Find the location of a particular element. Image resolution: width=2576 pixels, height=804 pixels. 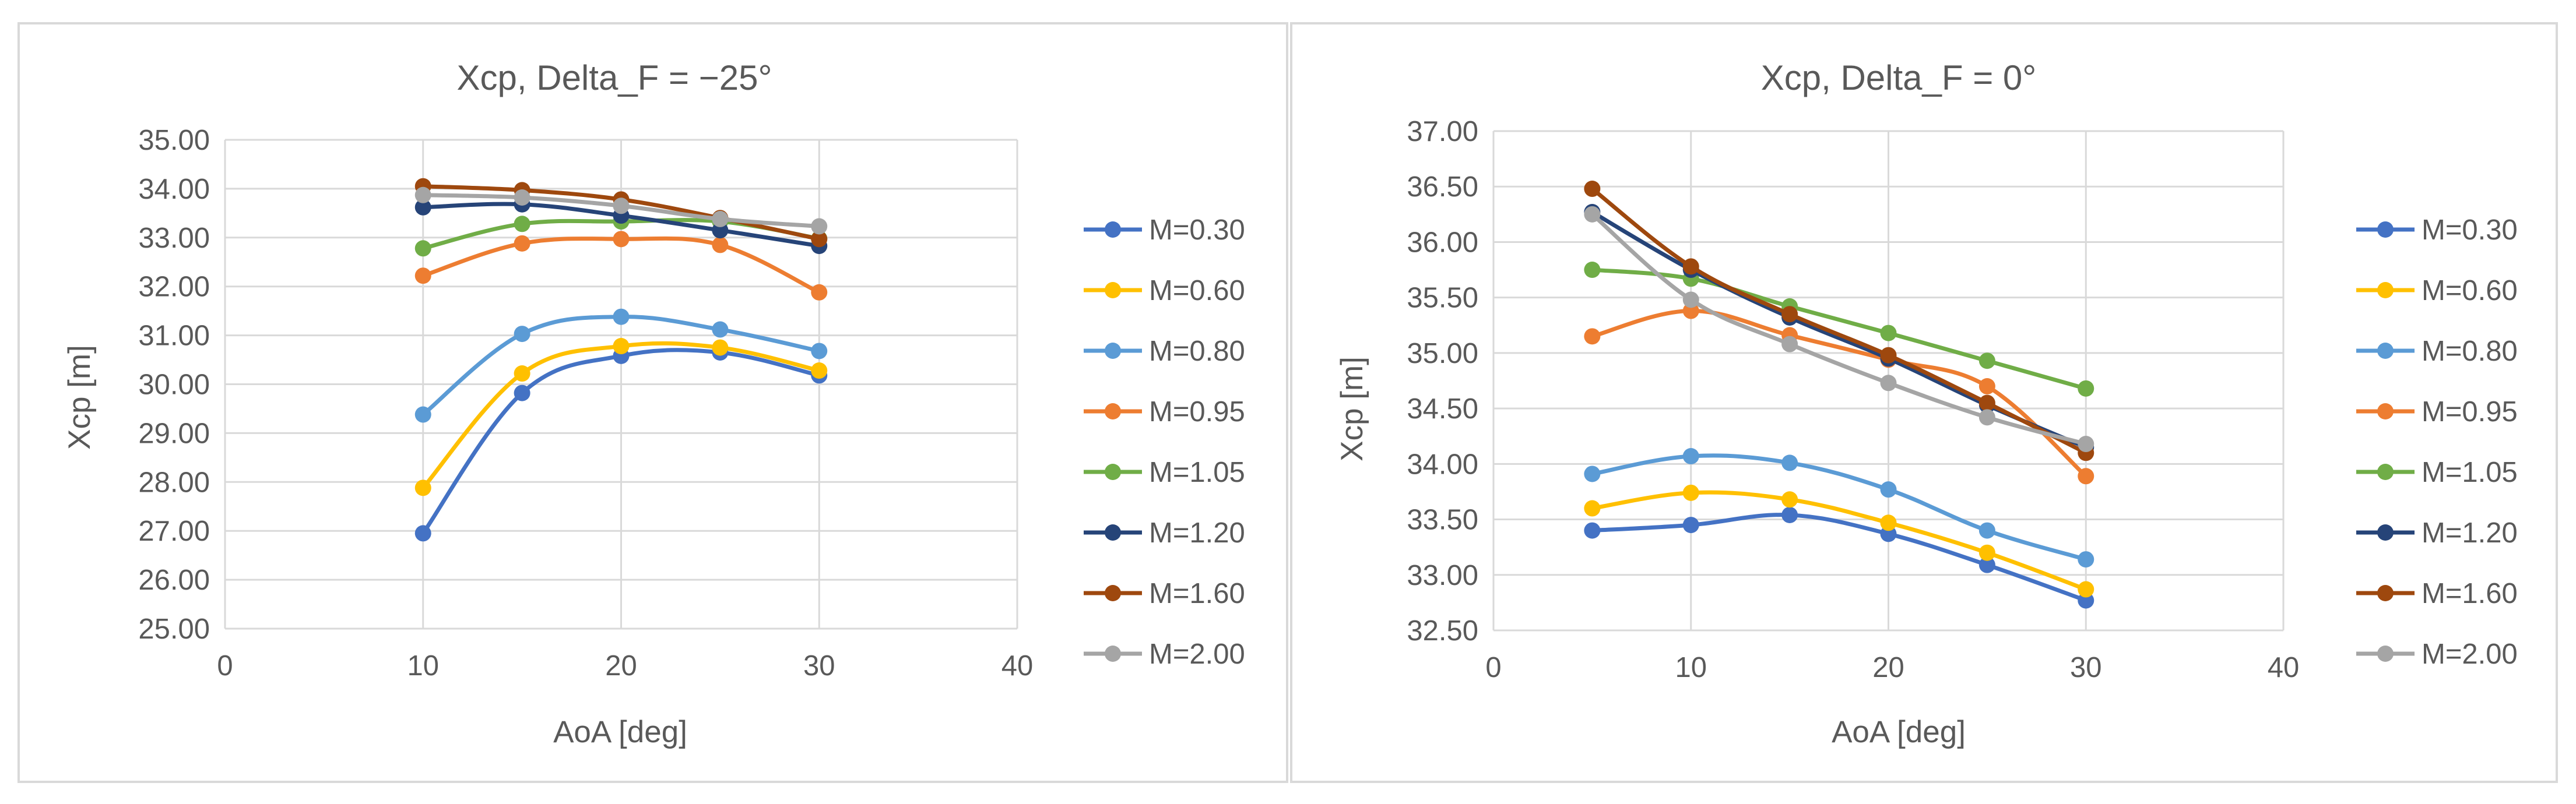

series-M=0.80 is located at coordinates (1839, 508).